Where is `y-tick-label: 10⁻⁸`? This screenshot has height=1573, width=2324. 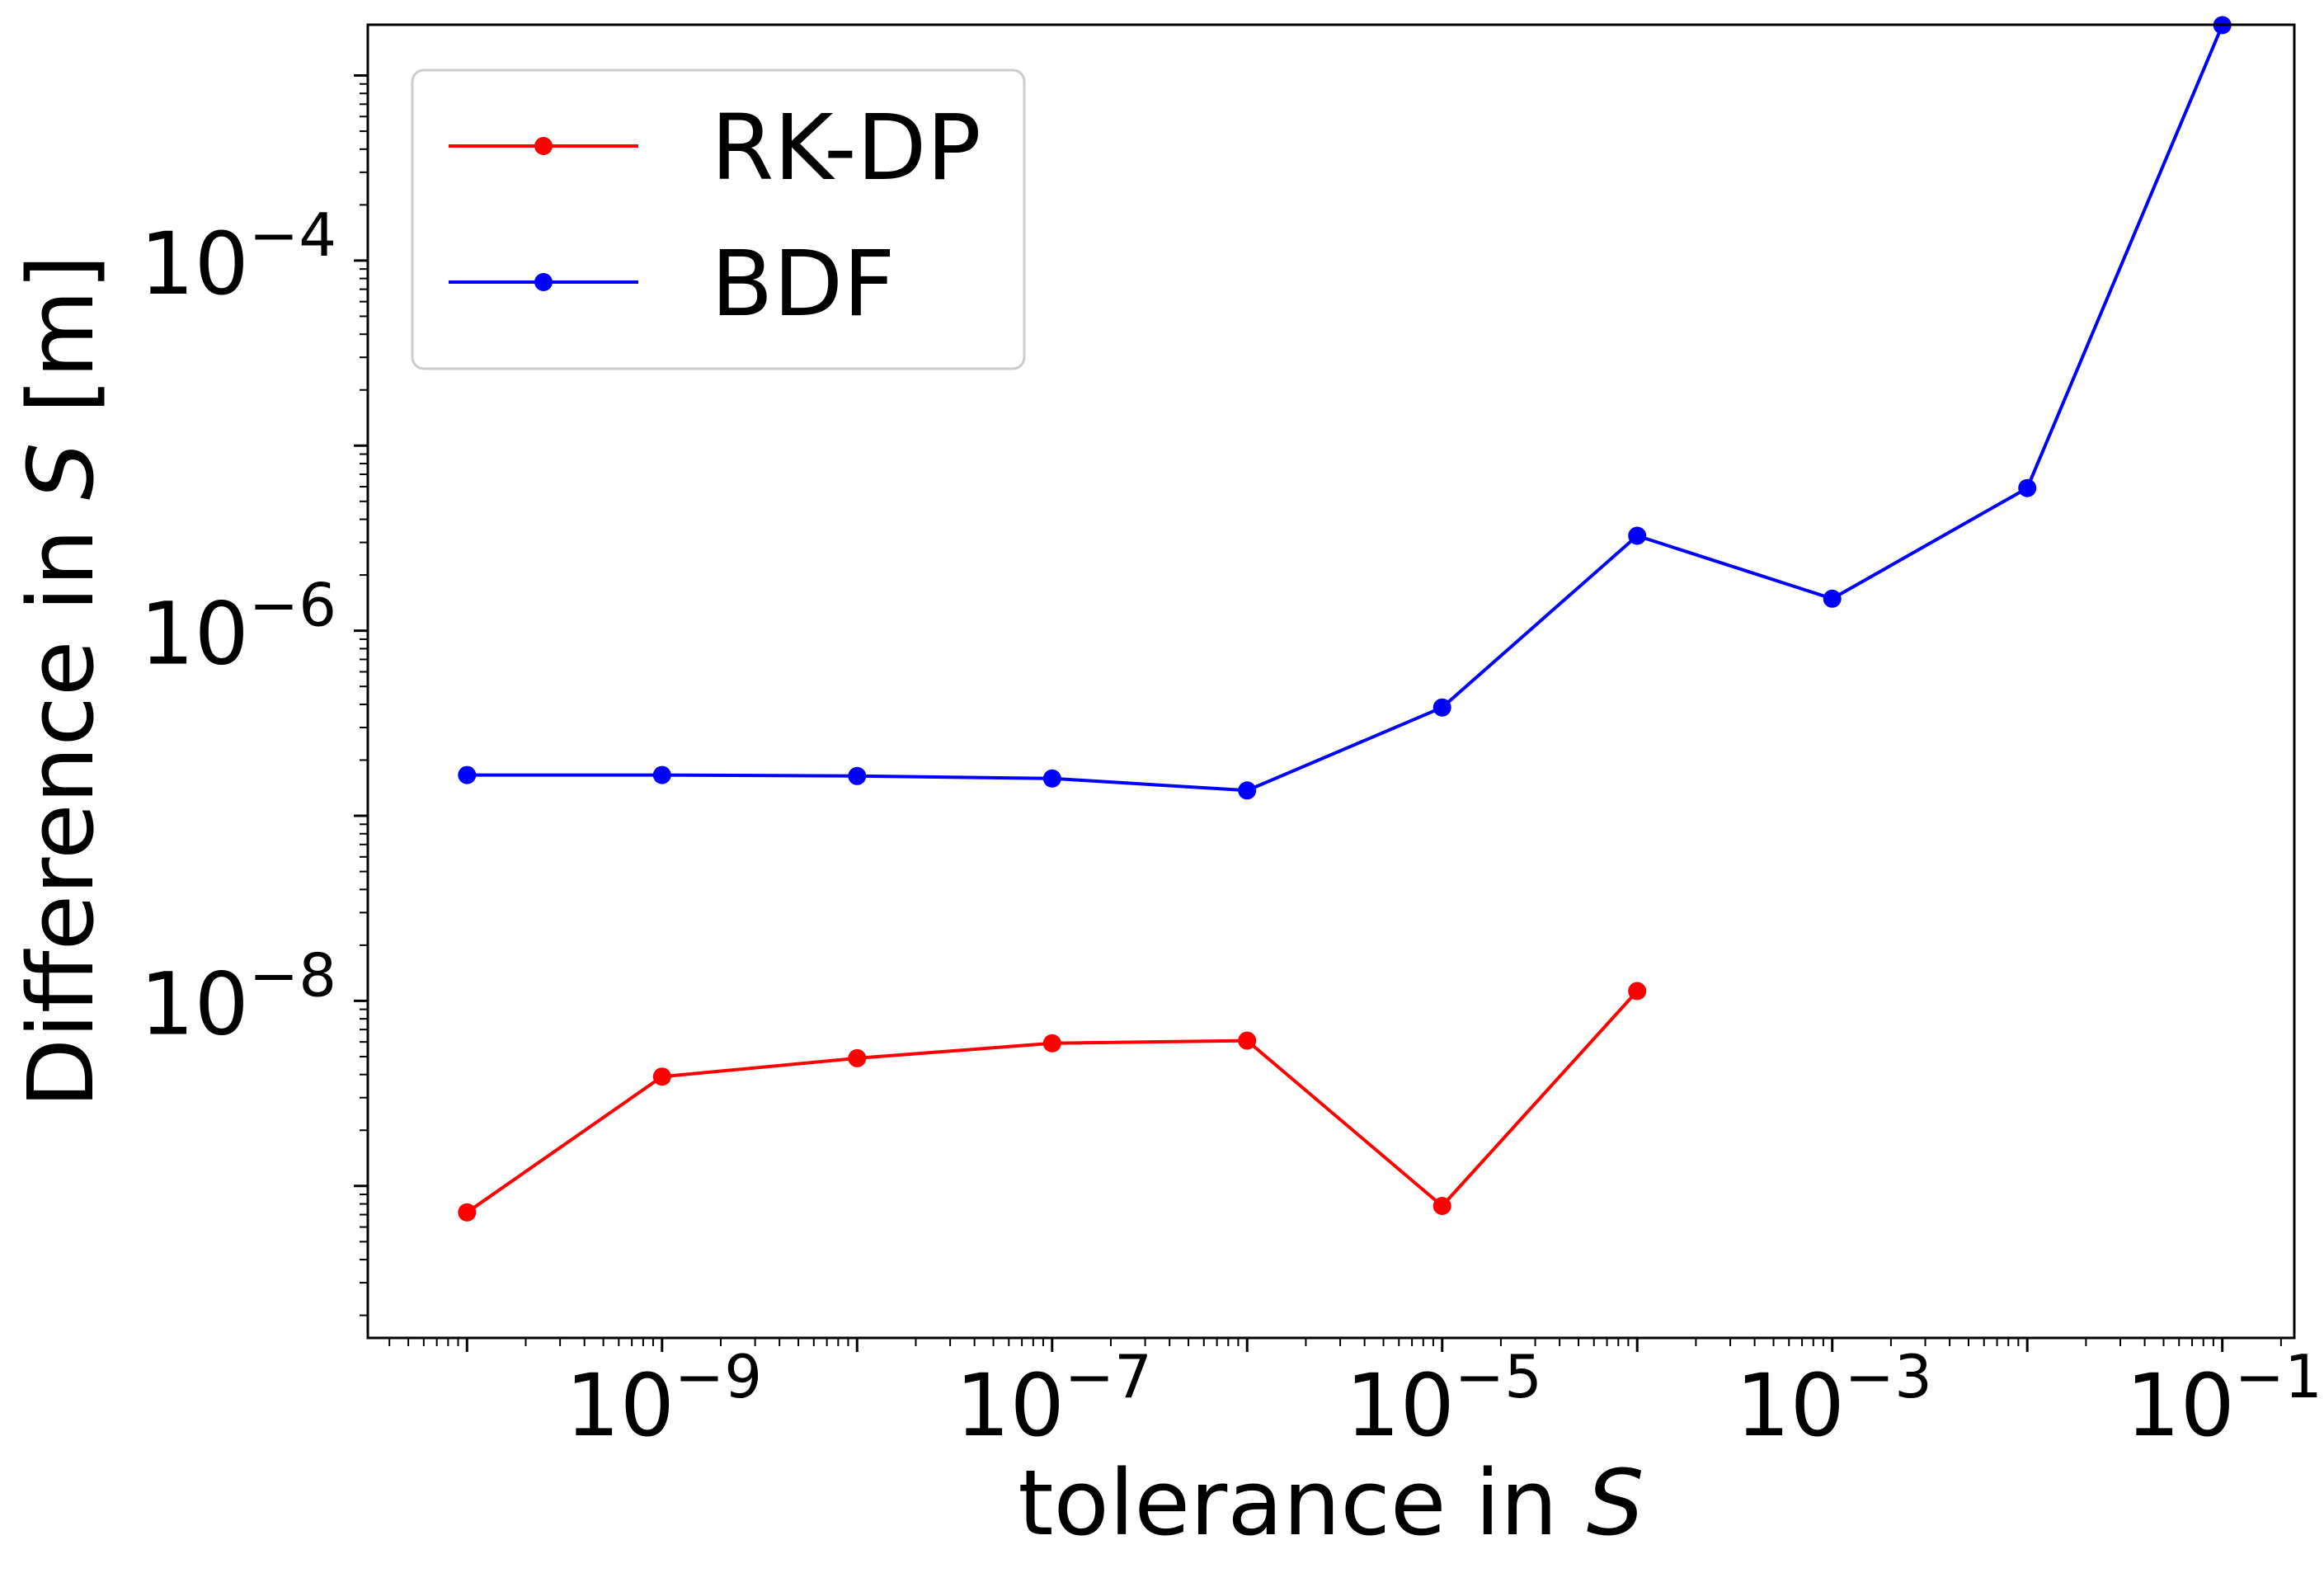
y-tick-label: 10⁻⁸ is located at coordinates (238, 997).